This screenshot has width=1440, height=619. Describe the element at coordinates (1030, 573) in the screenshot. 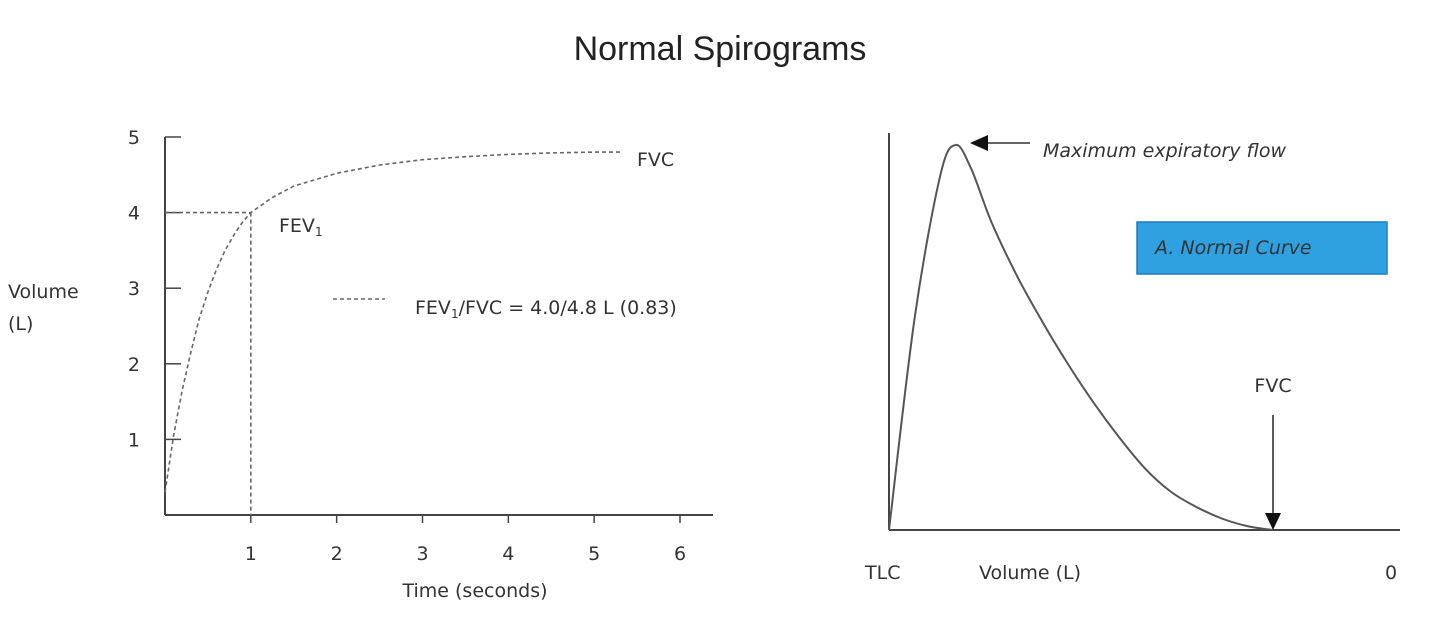

I see `x-axis-label: Volume (L)` at that location.